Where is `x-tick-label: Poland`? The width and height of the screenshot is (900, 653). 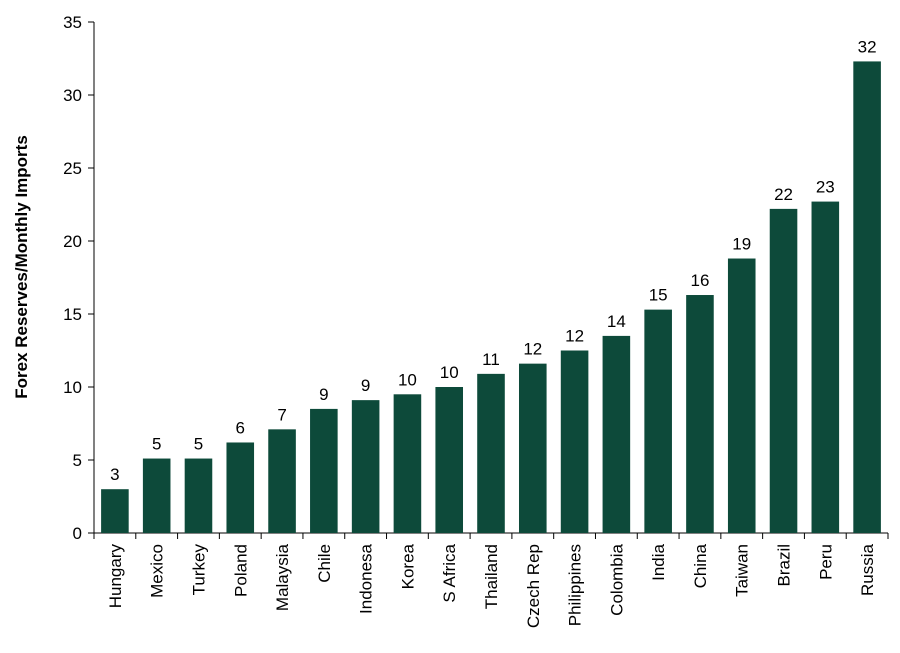
x-tick-label: Poland is located at coordinates (240, 570).